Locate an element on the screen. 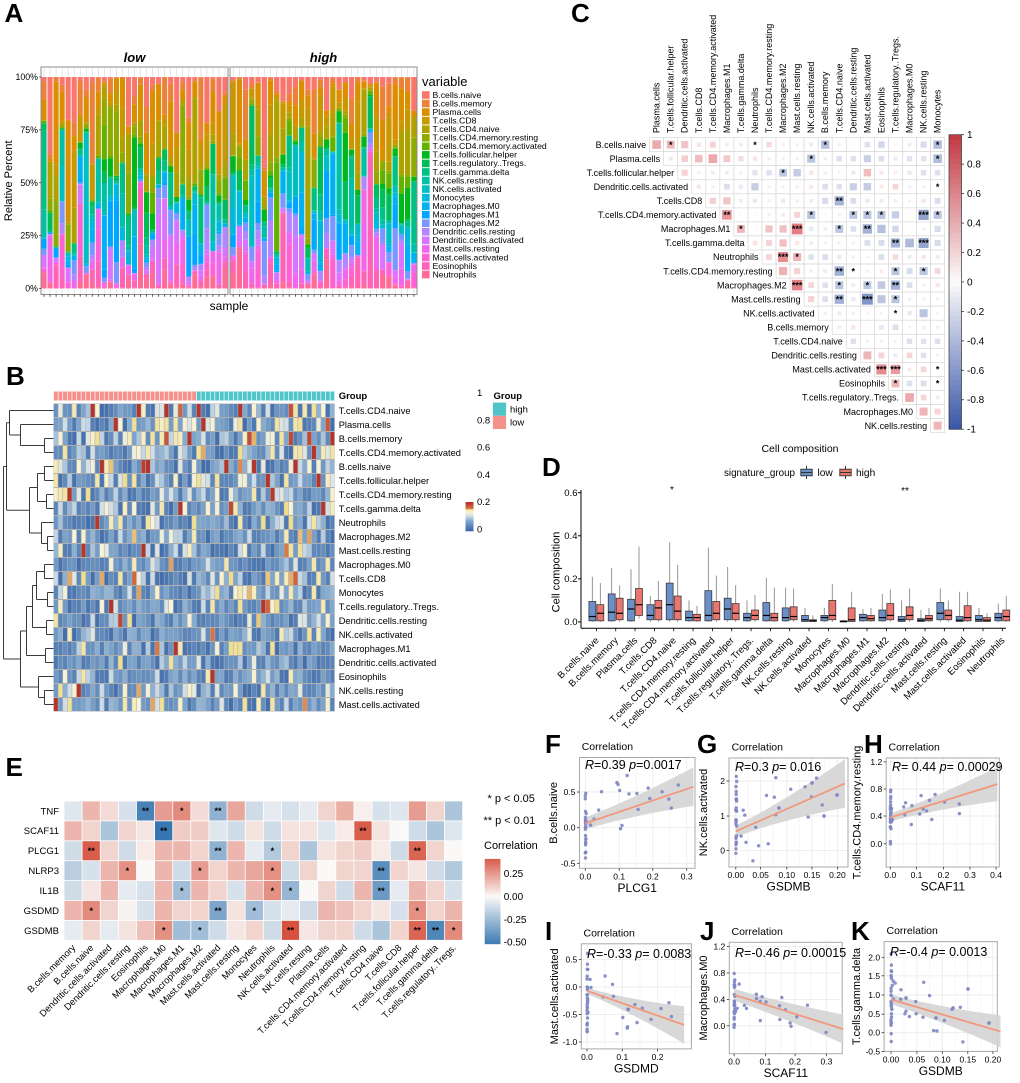 Image resolution: width=1020 pixels, height=1083 pixels. svg-text: TNF is located at coordinates (50, 811).